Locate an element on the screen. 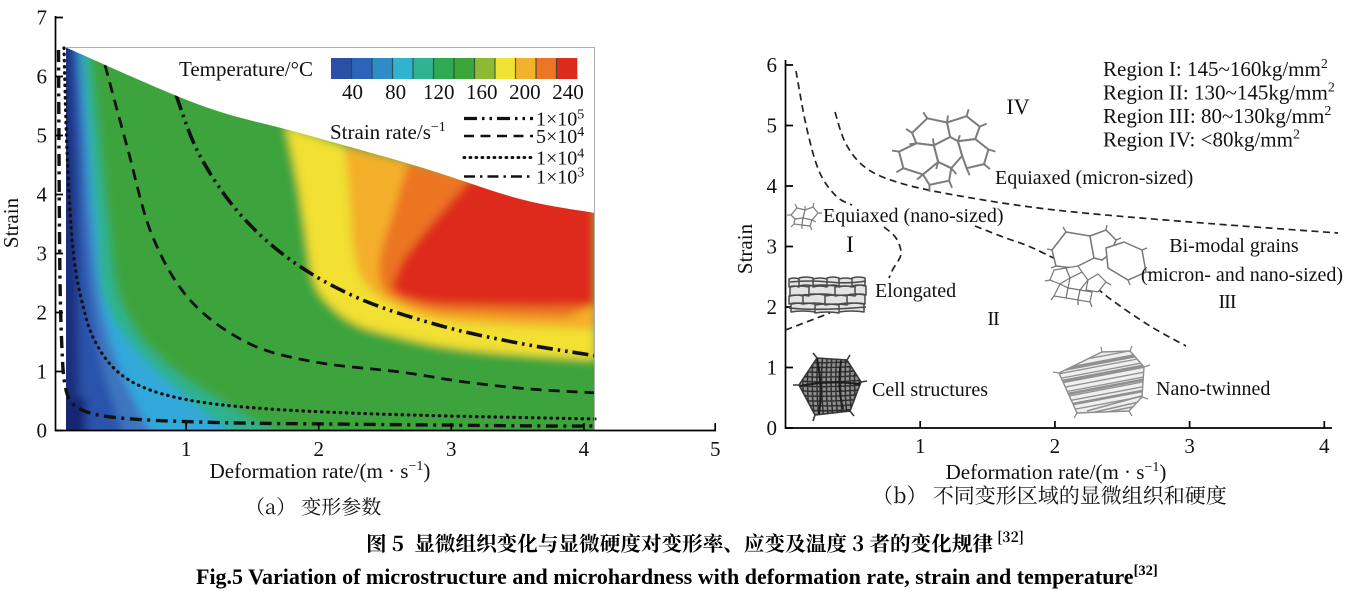  svg-text: 200 is located at coordinates (525, 92).